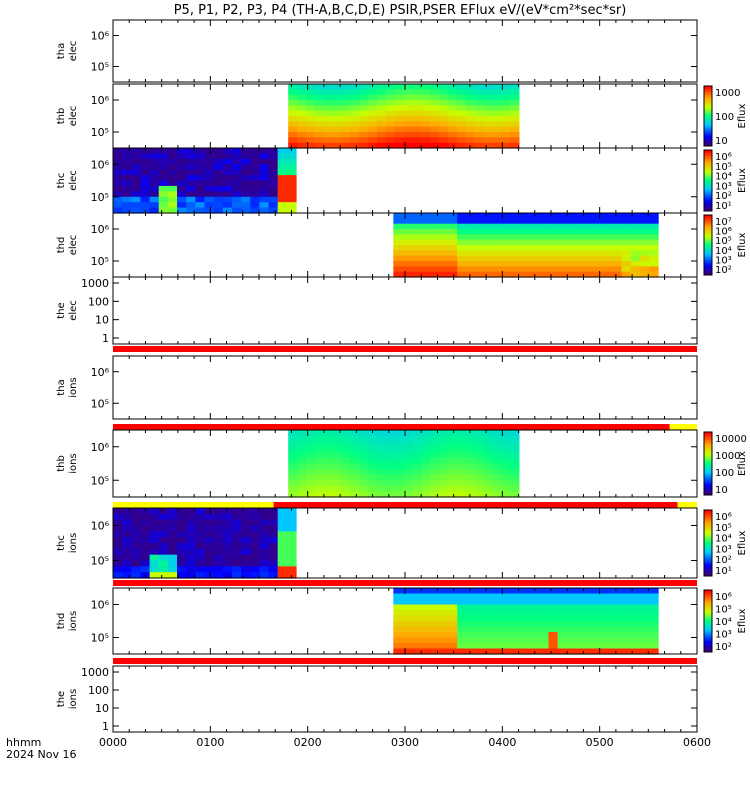  Describe the element at coordinates (73, 699) in the screenshot. I see `panel-label-species: ions` at that location.